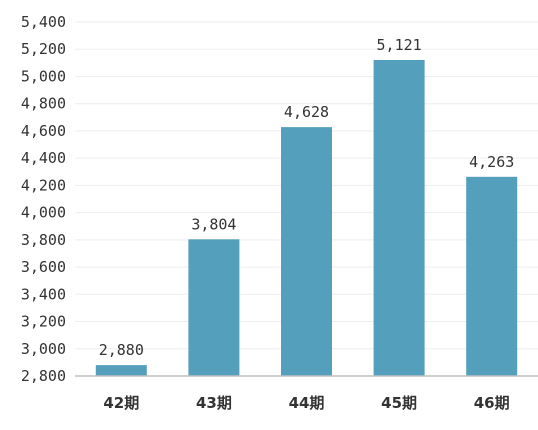 The width and height of the screenshot is (538, 430). I want to click on bar-value-label: 5,121, so click(399, 45).